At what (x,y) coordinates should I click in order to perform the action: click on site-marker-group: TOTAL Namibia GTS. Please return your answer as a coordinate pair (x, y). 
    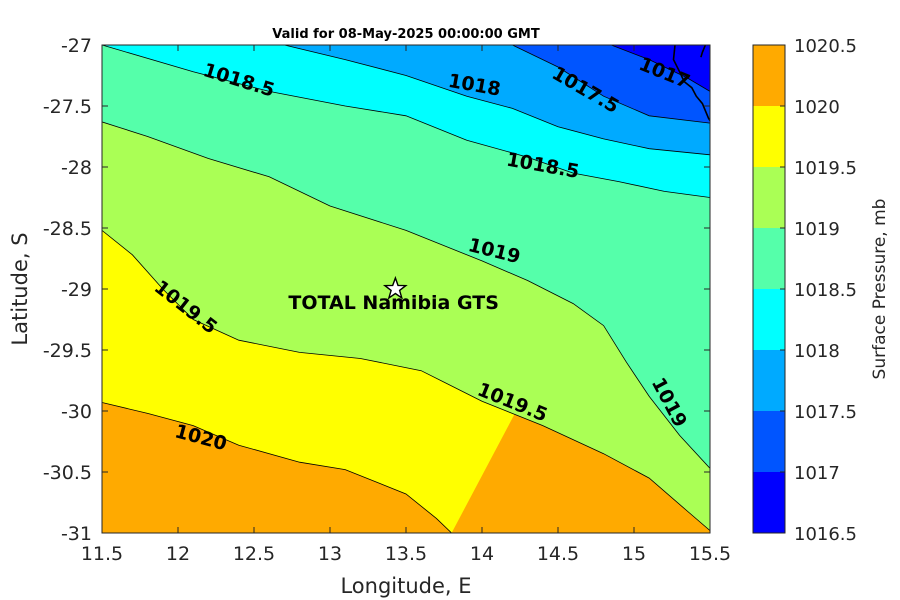
    Looking at the image, I should click on (393, 294).